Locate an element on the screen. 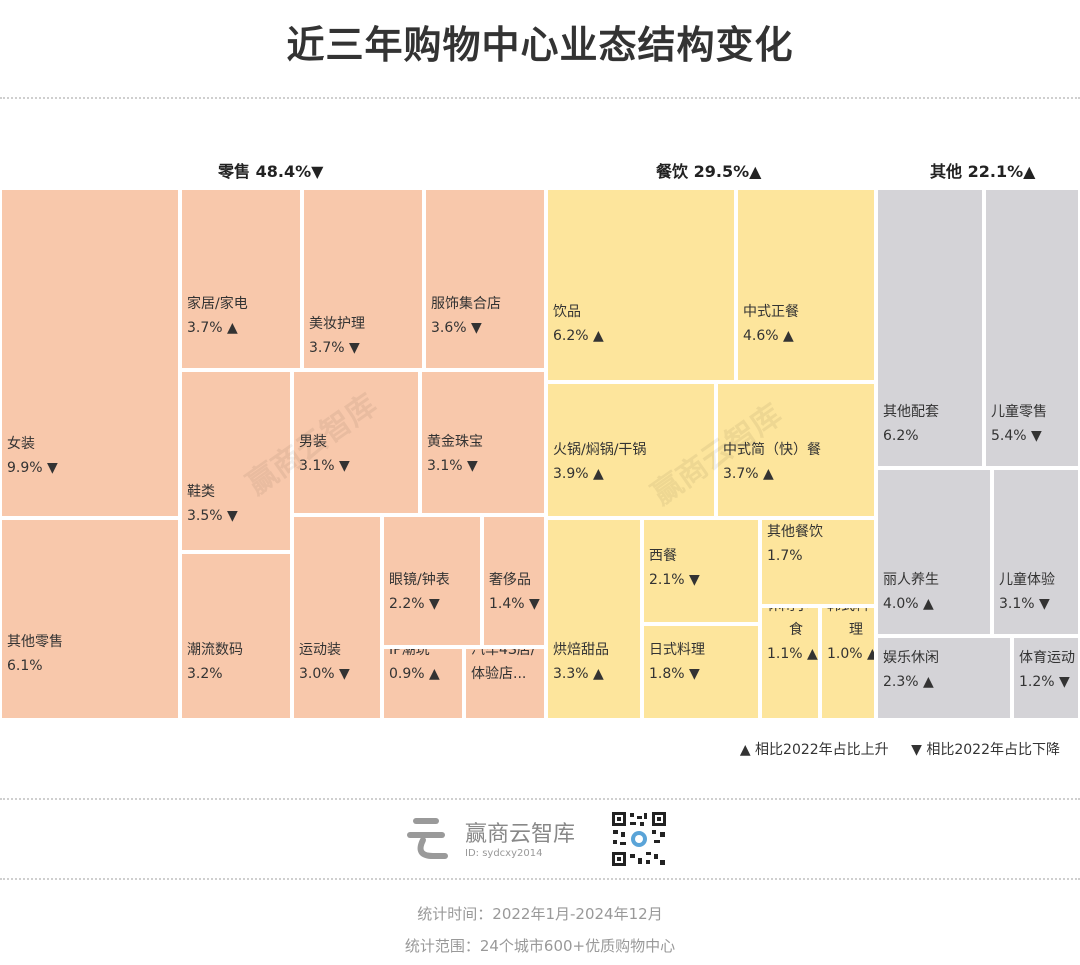  legend-up: ▲ 相比2022年占比上升 is located at coordinates (814, 750).